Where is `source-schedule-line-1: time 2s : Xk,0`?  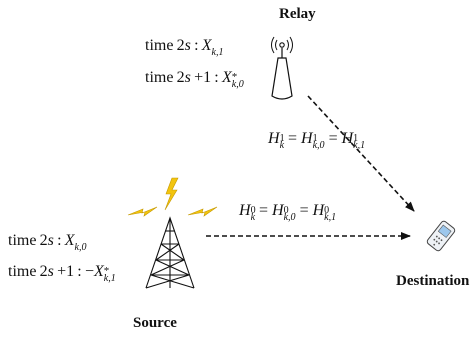
source-schedule-line-1: time 2s : Xk,0 is located at coordinates (47, 242).